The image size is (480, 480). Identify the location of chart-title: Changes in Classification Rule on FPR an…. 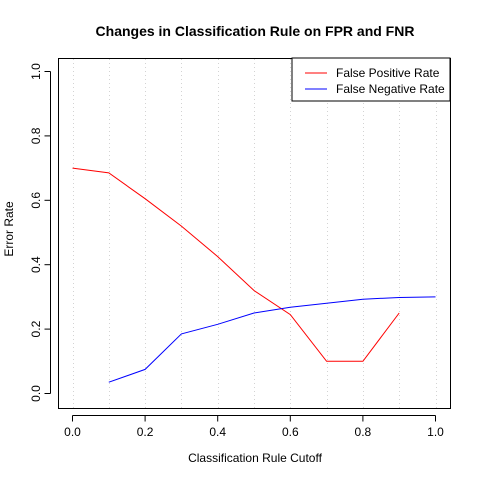
(255, 31).